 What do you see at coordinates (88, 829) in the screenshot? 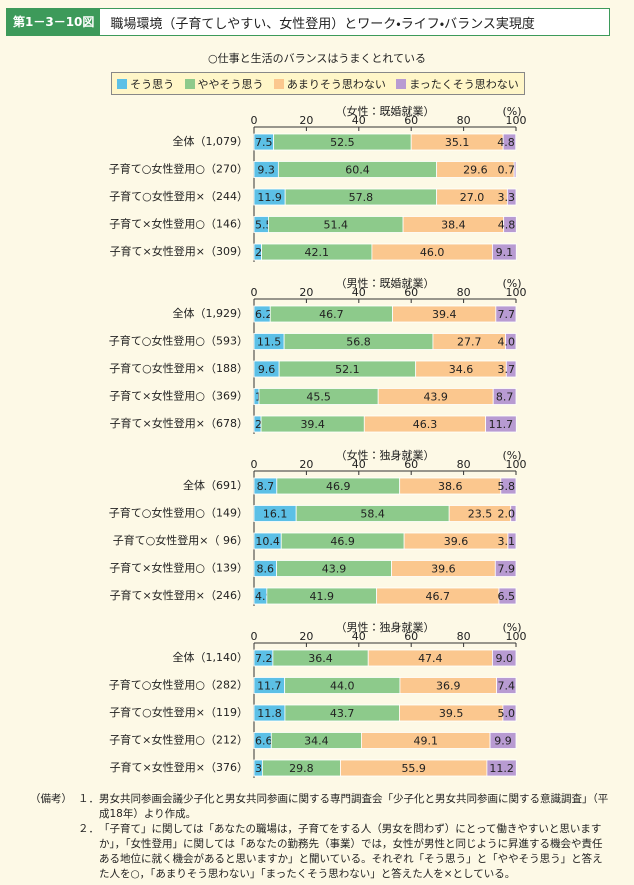
I see `note-number: ２．` at bounding box center [88, 829].